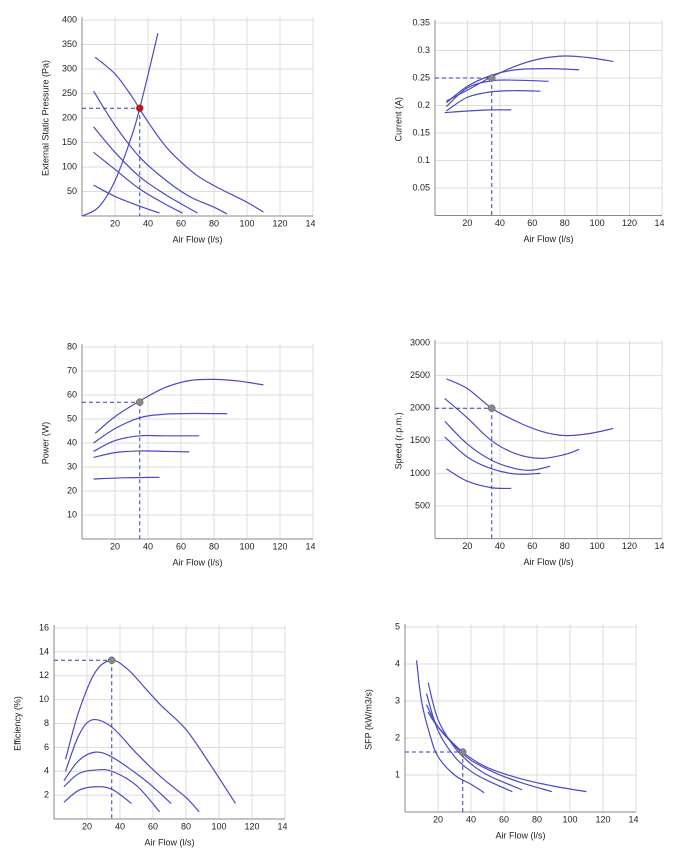 This screenshot has width=695, height=862. Describe the element at coordinates (44, 675) in the screenshot. I see `y-tick-label: 12` at that location.